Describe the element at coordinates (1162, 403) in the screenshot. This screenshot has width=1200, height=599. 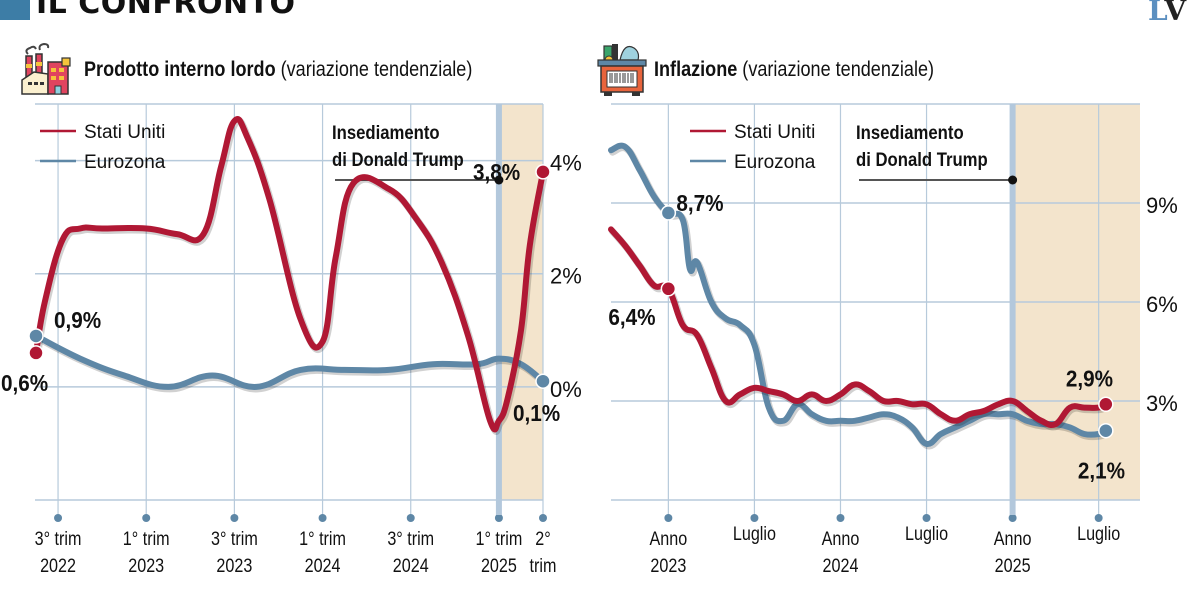
I see `y-tick-label: 3%` at that location.